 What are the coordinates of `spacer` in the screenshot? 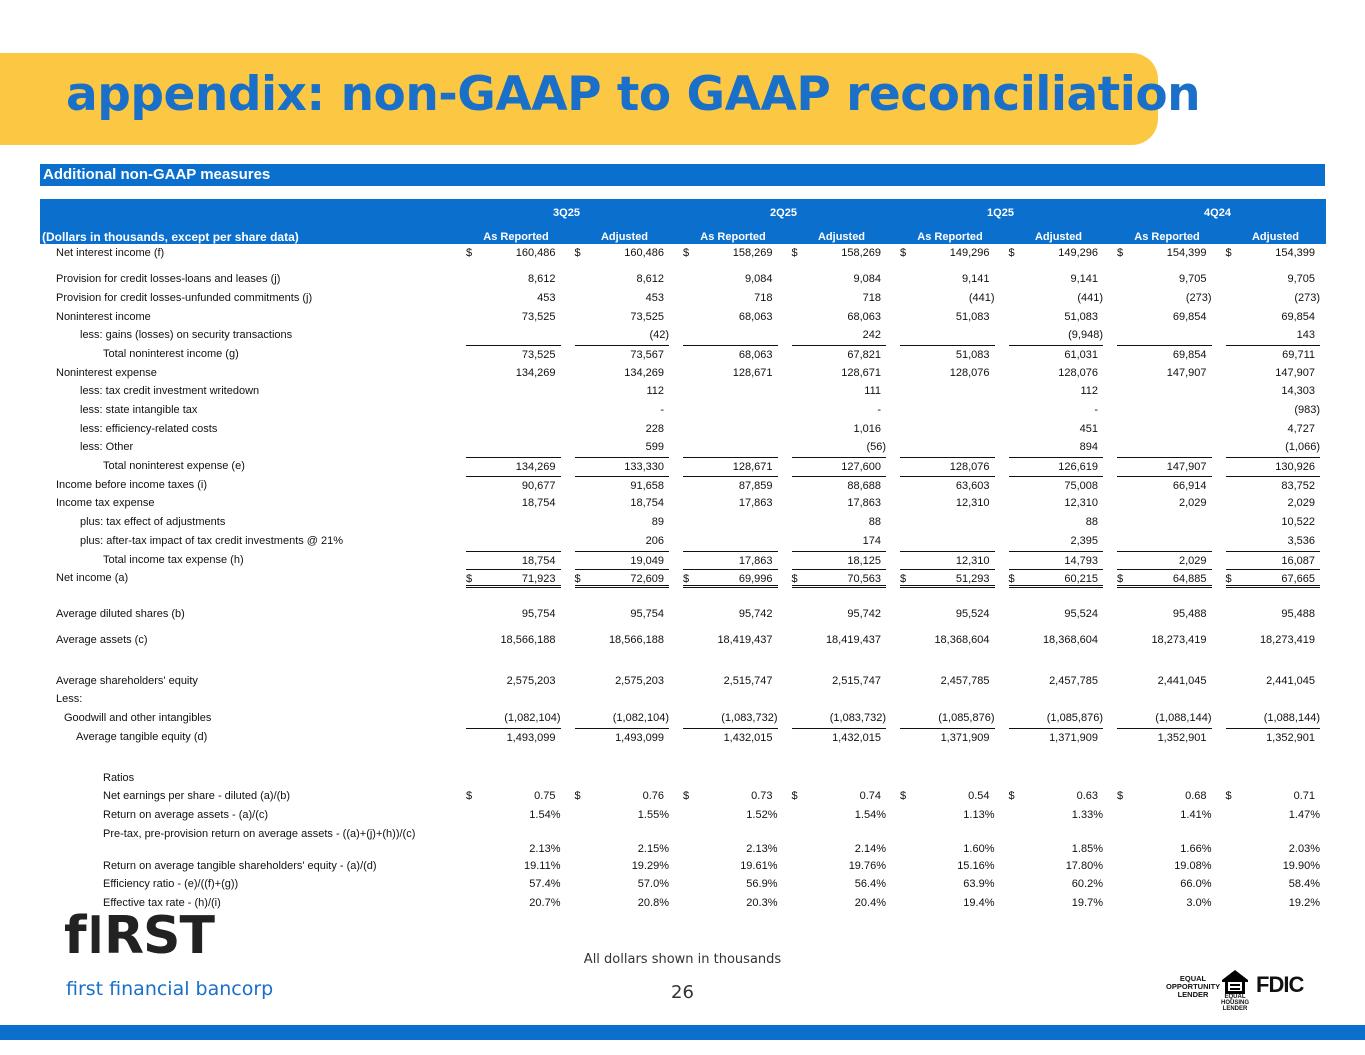 It's located at (683, 628).